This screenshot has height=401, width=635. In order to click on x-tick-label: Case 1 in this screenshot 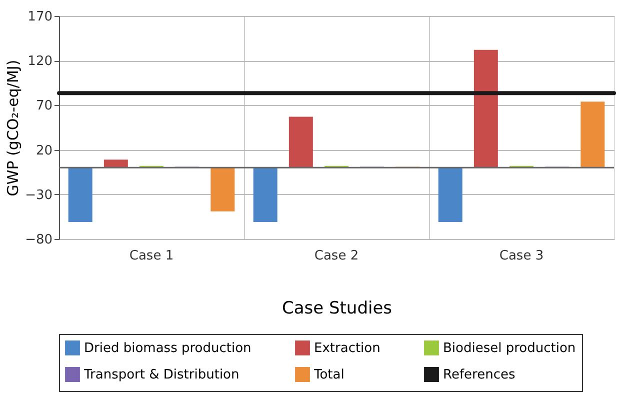, I will do `click(151, 256)`.